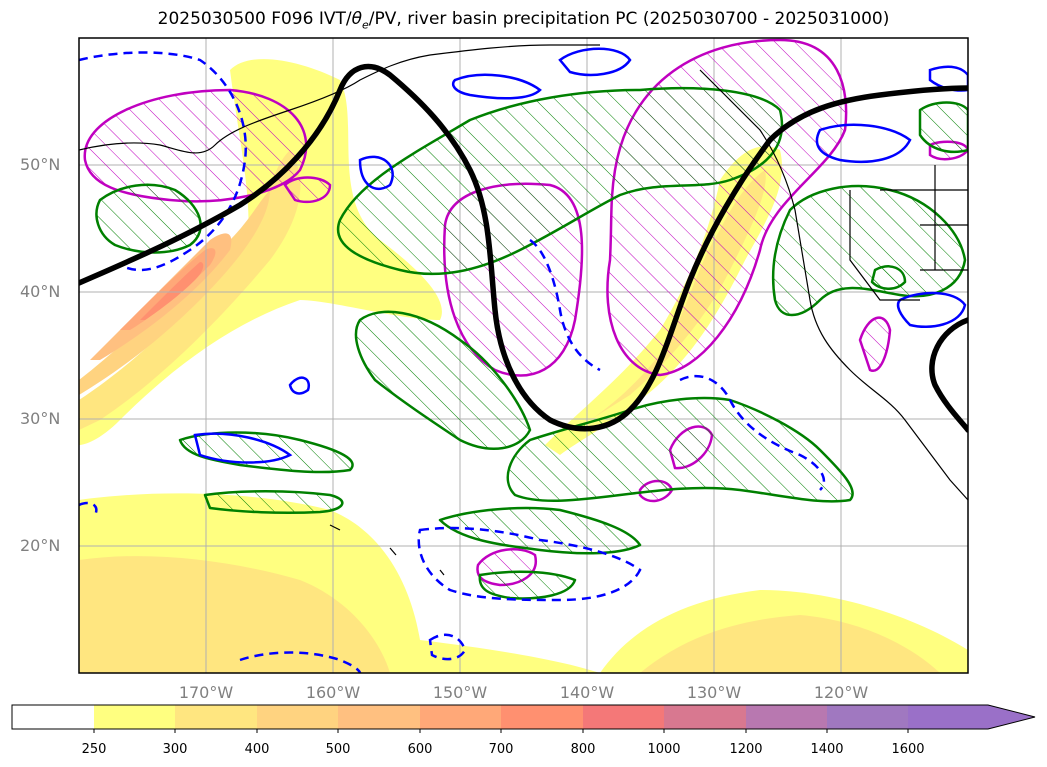 This screenshot has width=1047, height=767. Describe the element at coordinates (338, 749) in the screenshot. I see `colorbar-tick-label: 500` at that location.